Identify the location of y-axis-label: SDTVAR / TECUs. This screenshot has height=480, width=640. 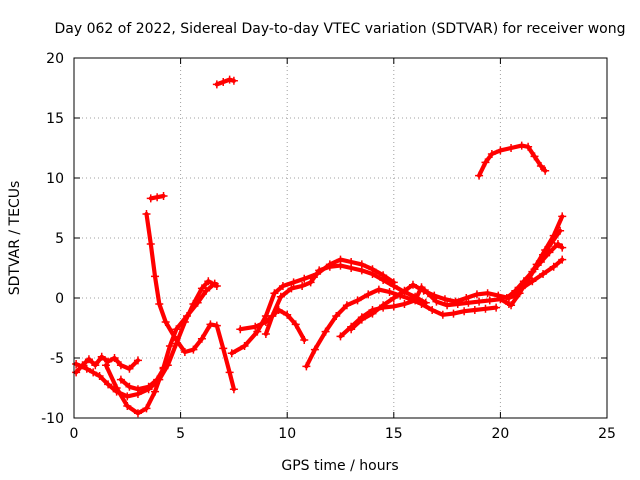
(15, 238).